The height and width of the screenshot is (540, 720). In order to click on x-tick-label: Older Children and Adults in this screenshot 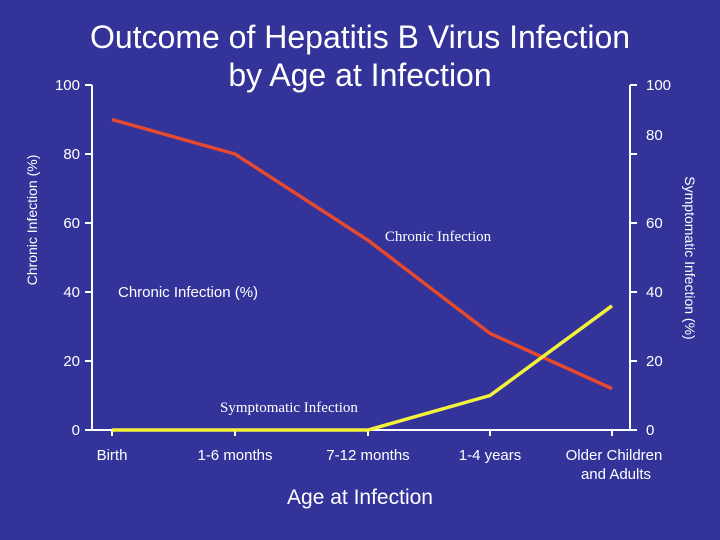, I will do `click(614, 465)`.